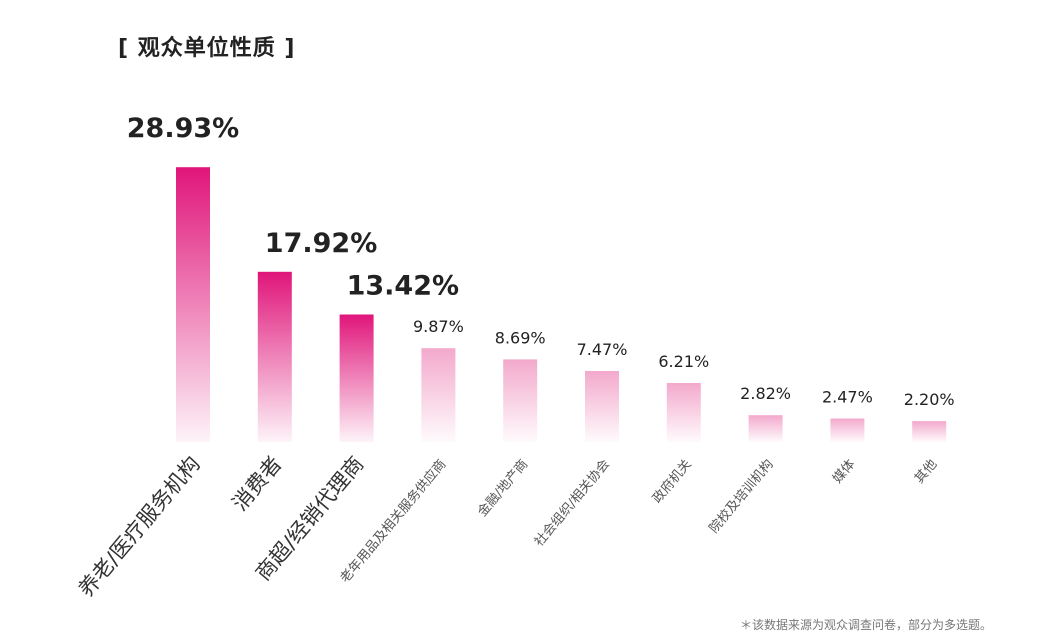  Describe the element at coordinates (926, 472) in the screenshot. I see `category-label-10: 其他` at that location.